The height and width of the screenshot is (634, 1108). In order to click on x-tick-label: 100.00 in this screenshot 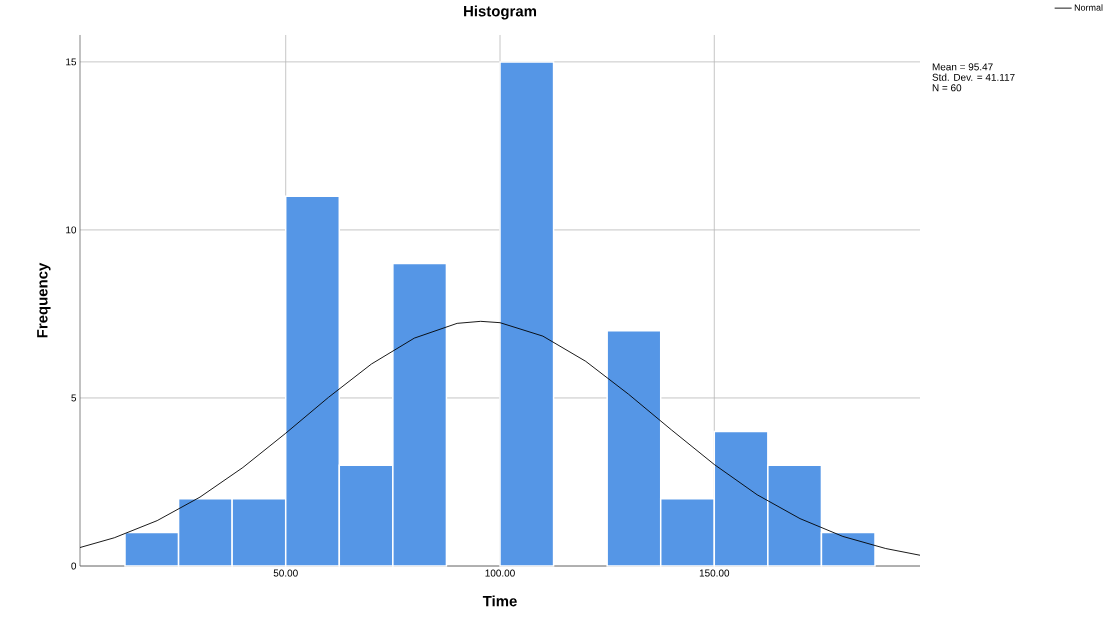, I will do `click(500, 573)`.